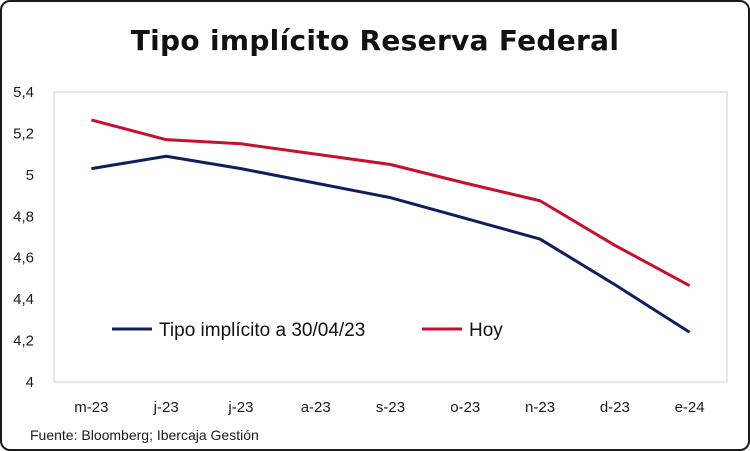 The image size is (750, 451). What do you see at coordinates (23, 341) in the screenshot?
I see `y-tick-label: 4,2` at bounding box center [23, 341].